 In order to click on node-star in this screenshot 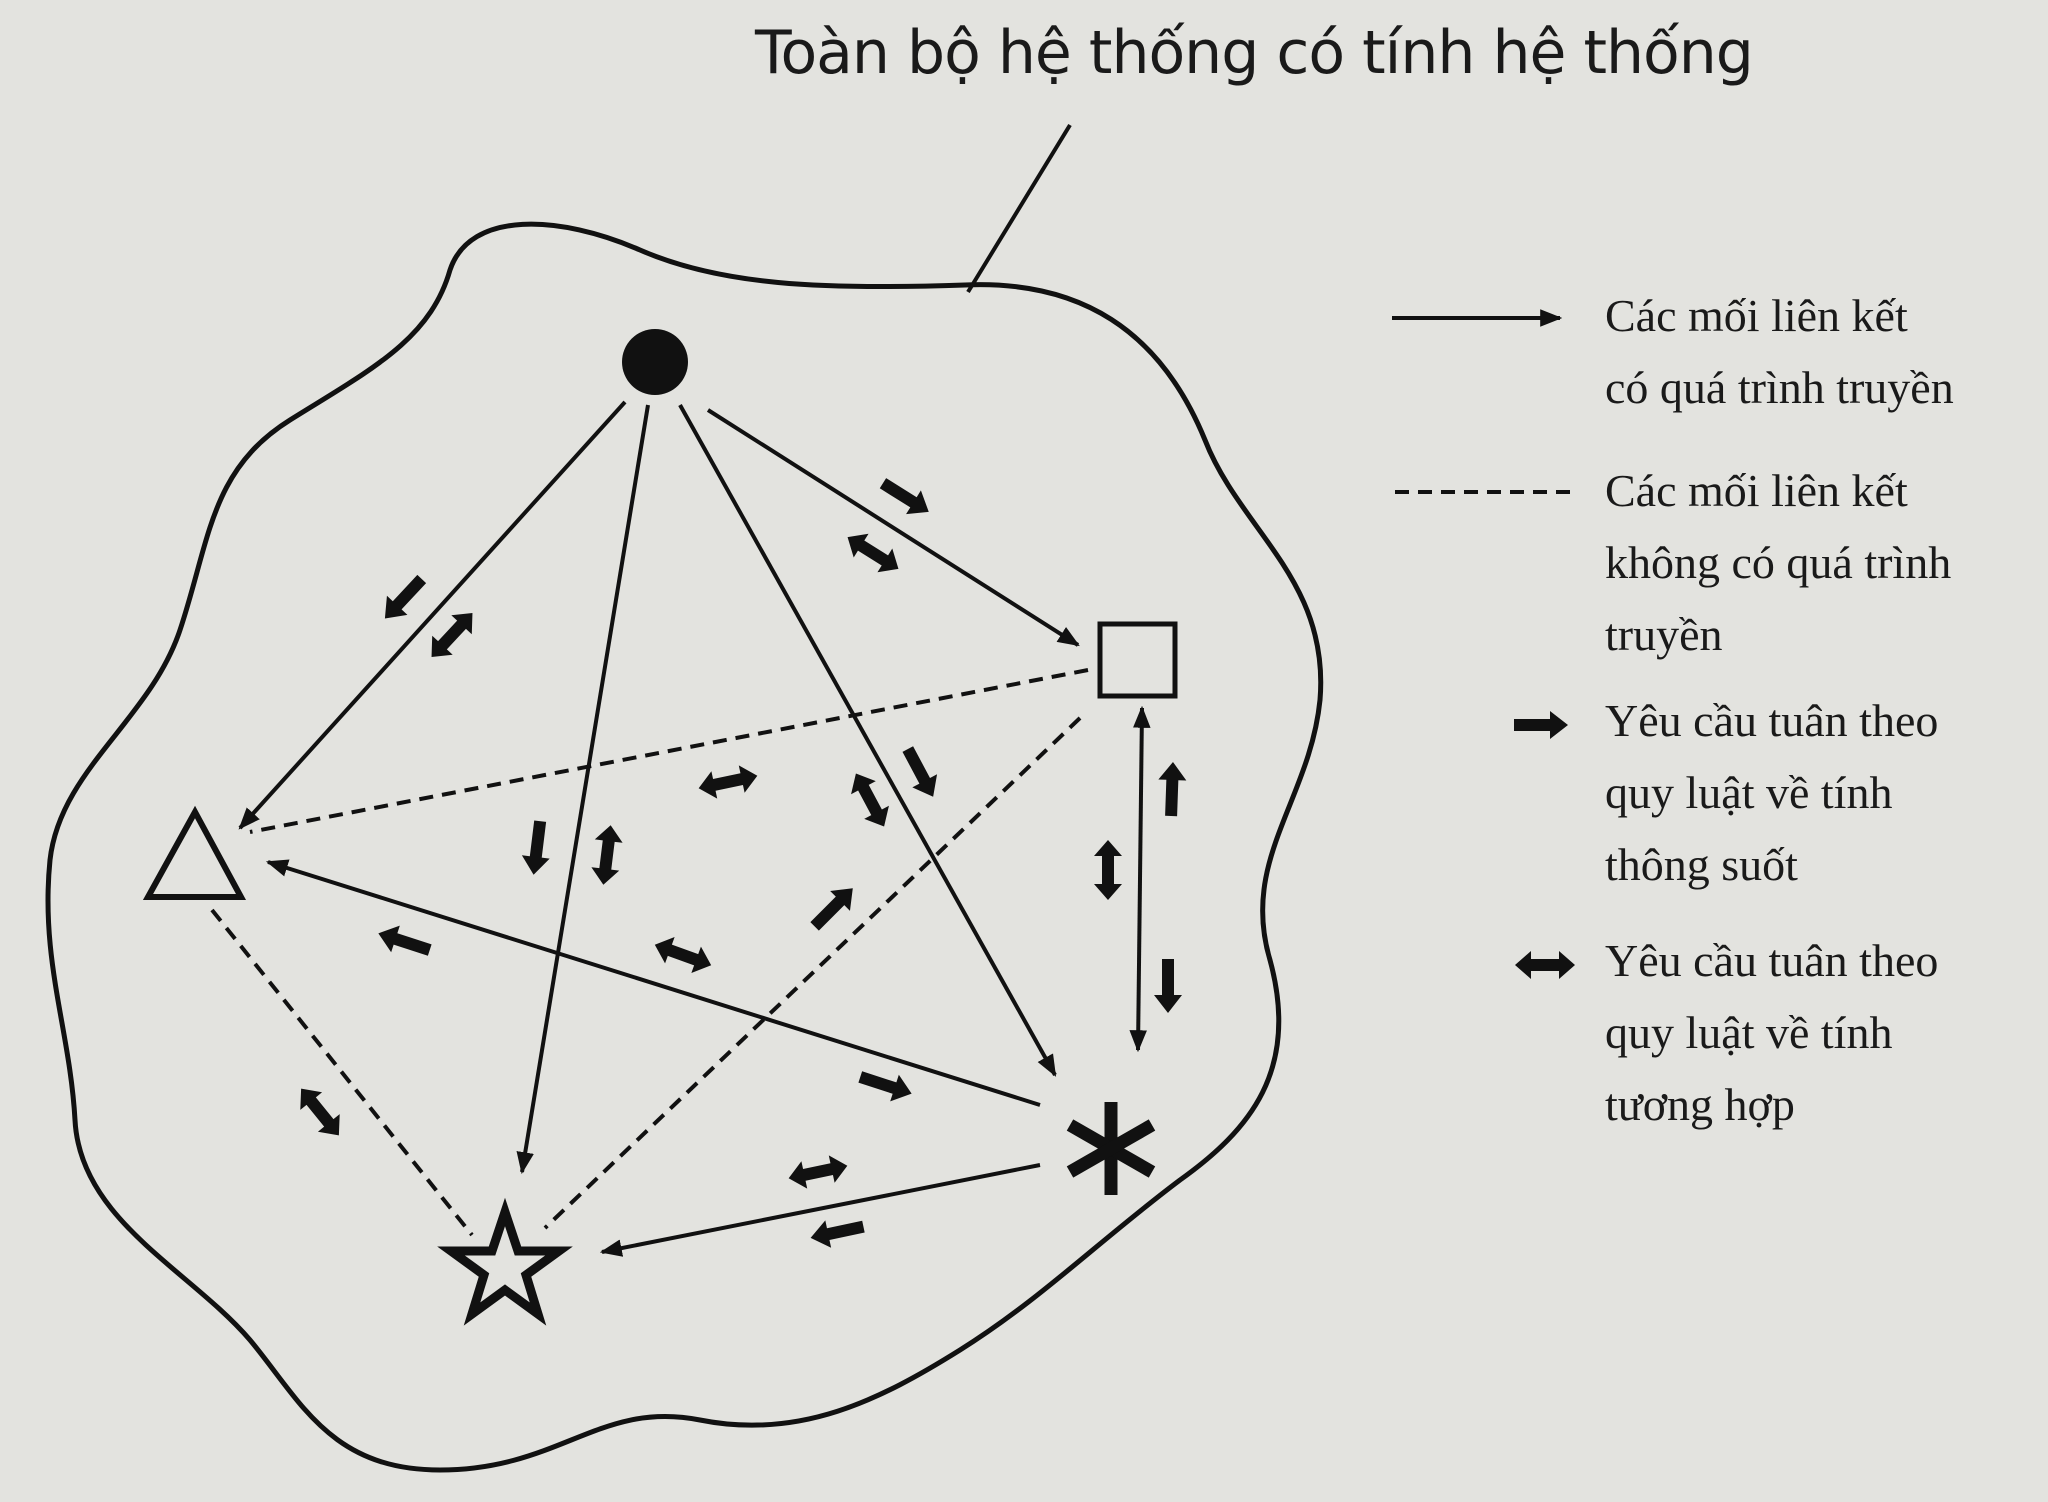, I will do `click(505, 1261)`.